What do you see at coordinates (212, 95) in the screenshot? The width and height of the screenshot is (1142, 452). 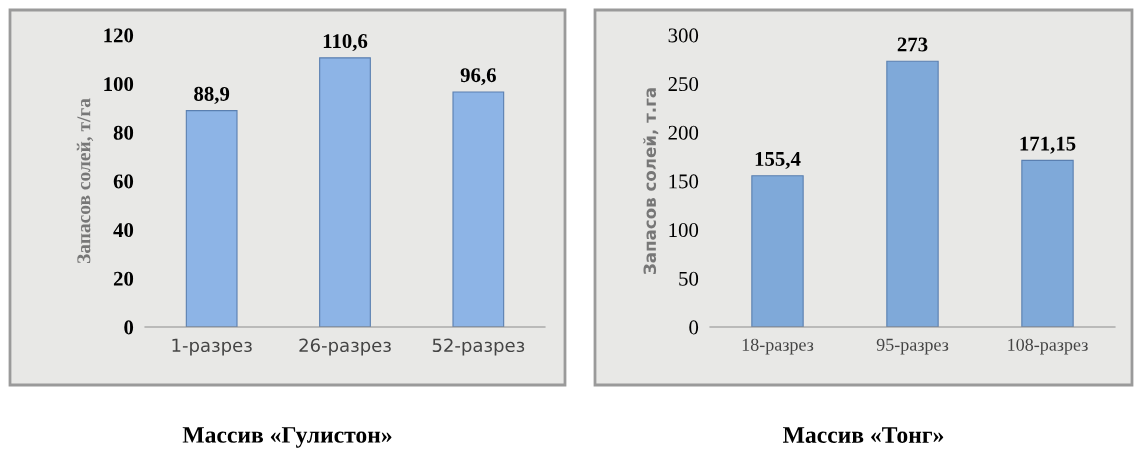 I see `data-label: 88,9` at bounding box center [212, 95].